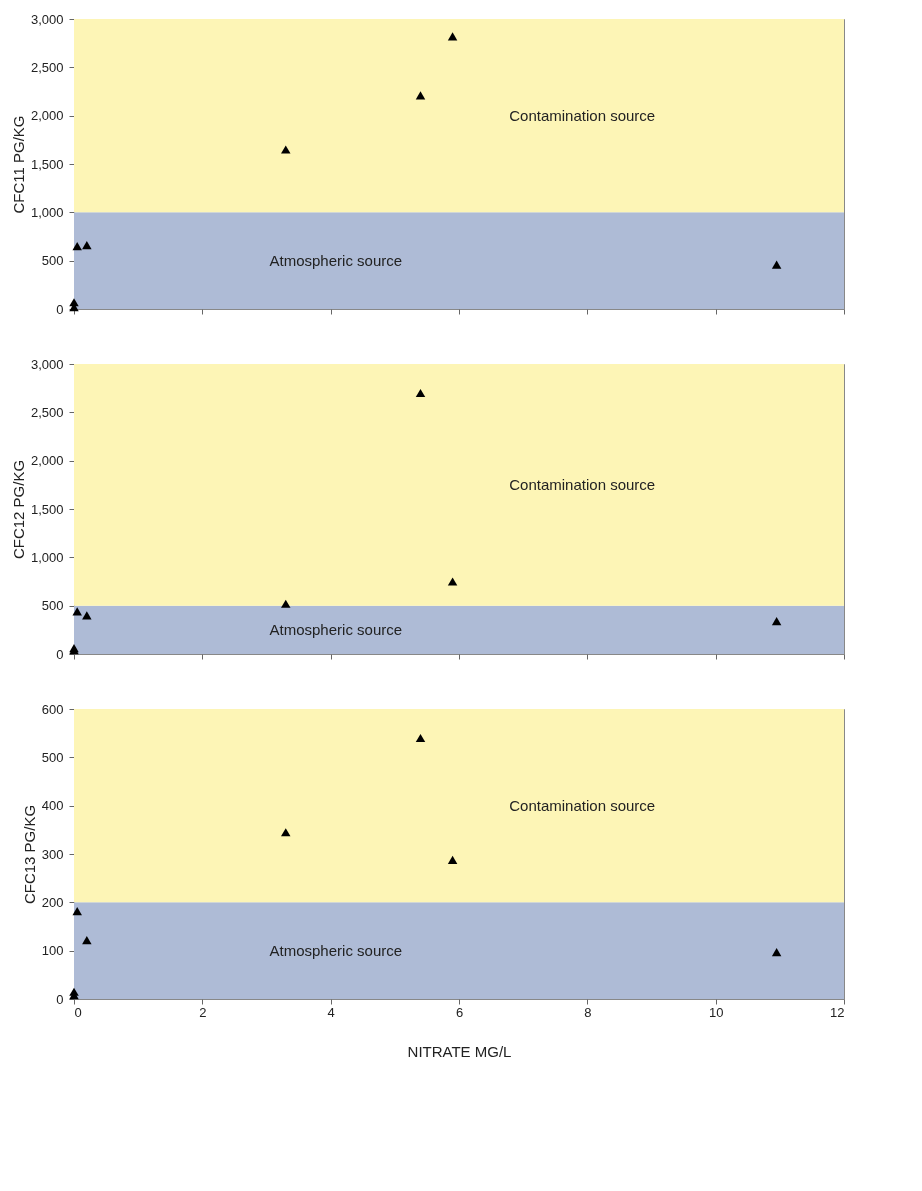 The image size is (922, 1191). I want to click on y-tick-label: 400, so click(52, 806).